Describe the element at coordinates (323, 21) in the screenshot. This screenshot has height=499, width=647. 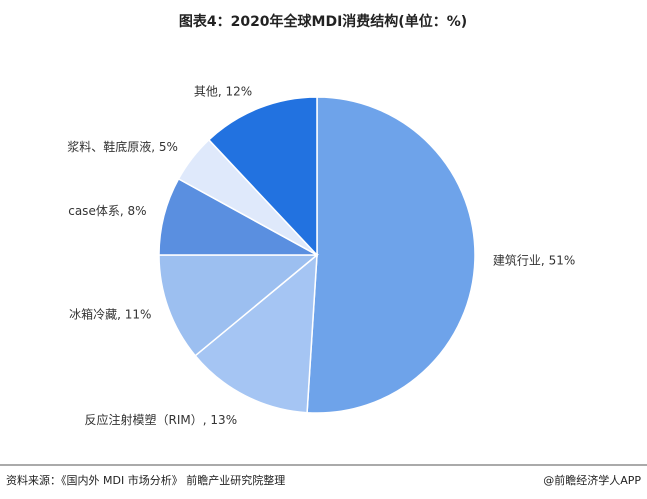
I see `chart-title: 图表4：2020年全球MDI消费结构(单位：%)` at that location.